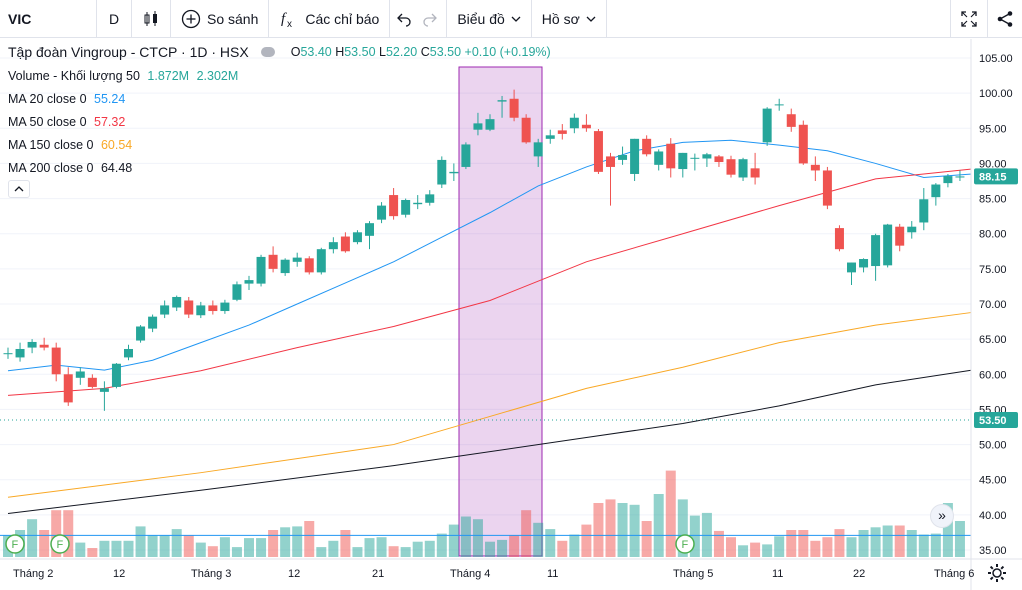 The width and height of the screenshot is (1022, 590). I want to click on profile-menu-button: Hồ sơ, so click(569, 19).